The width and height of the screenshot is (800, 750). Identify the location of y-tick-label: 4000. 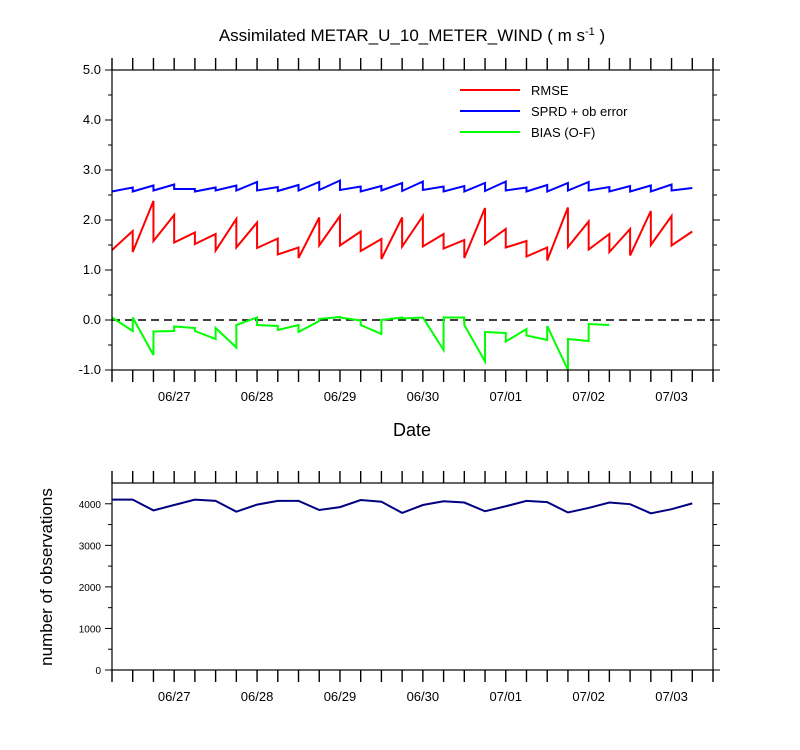
(90, 505).